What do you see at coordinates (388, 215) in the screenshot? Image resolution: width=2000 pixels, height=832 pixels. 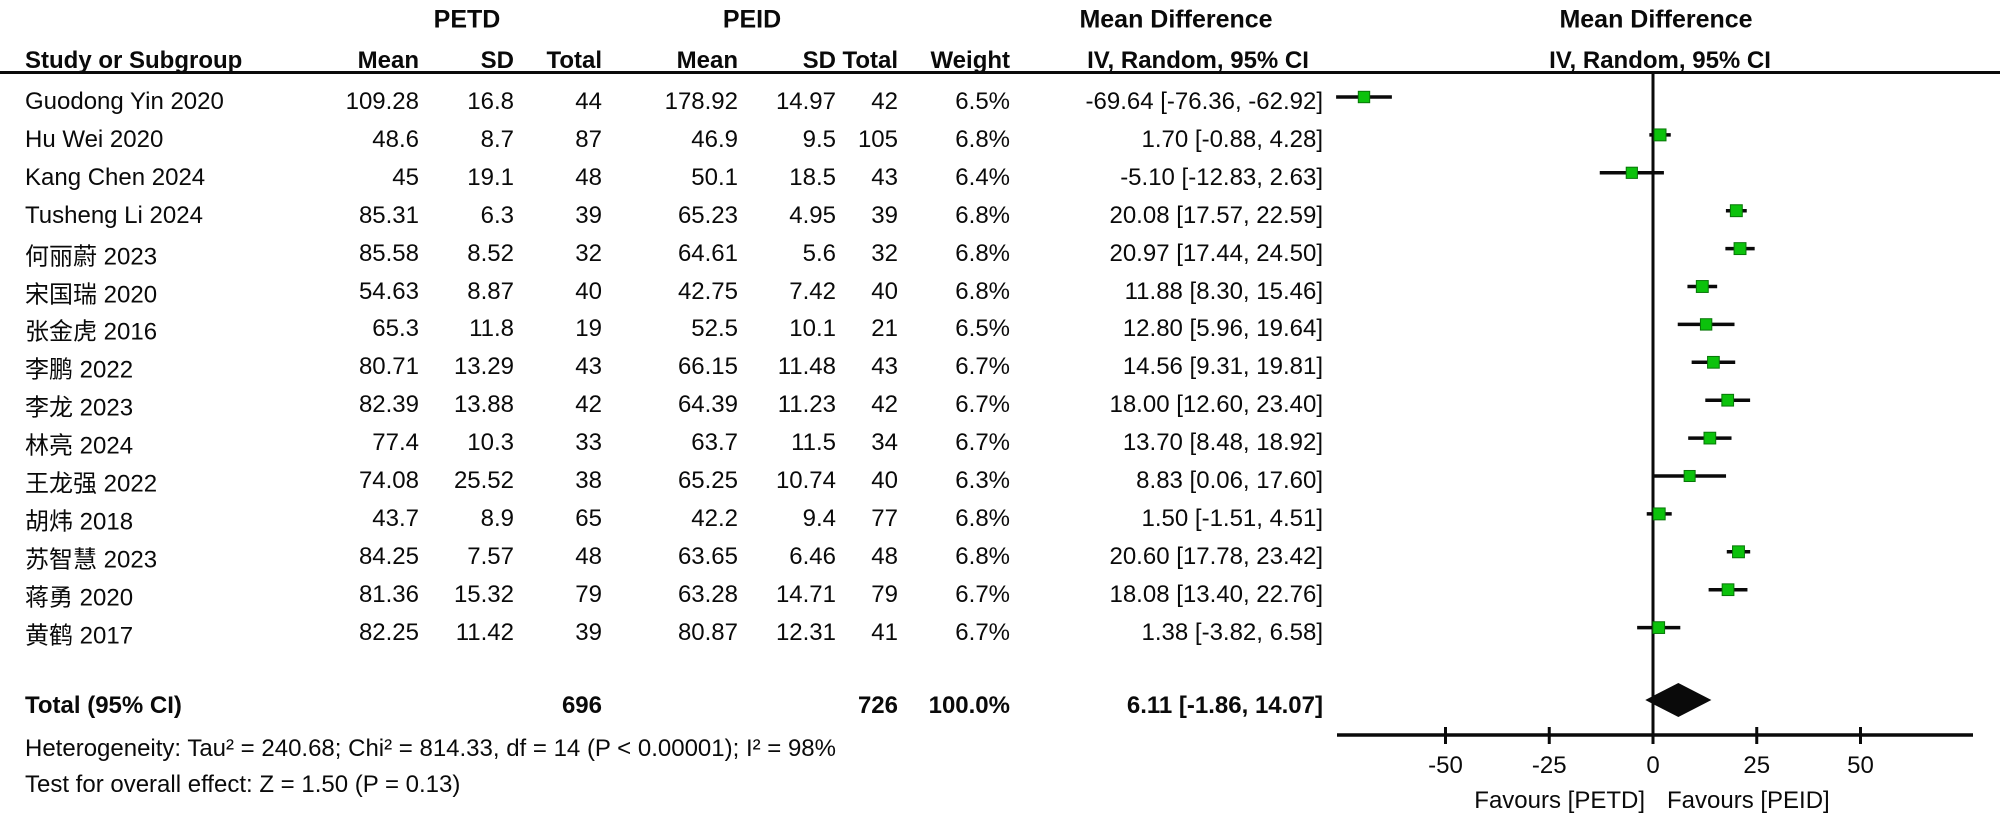 I see `mean1-cell: 85.31` at bounding box center [388, 215].